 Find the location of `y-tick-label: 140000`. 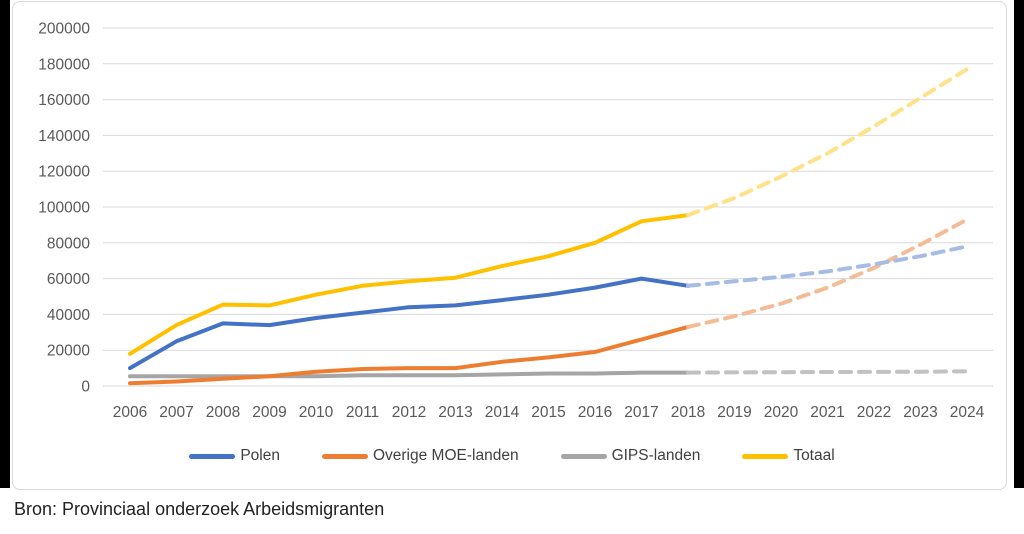

y-tick-label: 140000 is located at coordinates (64, 136).